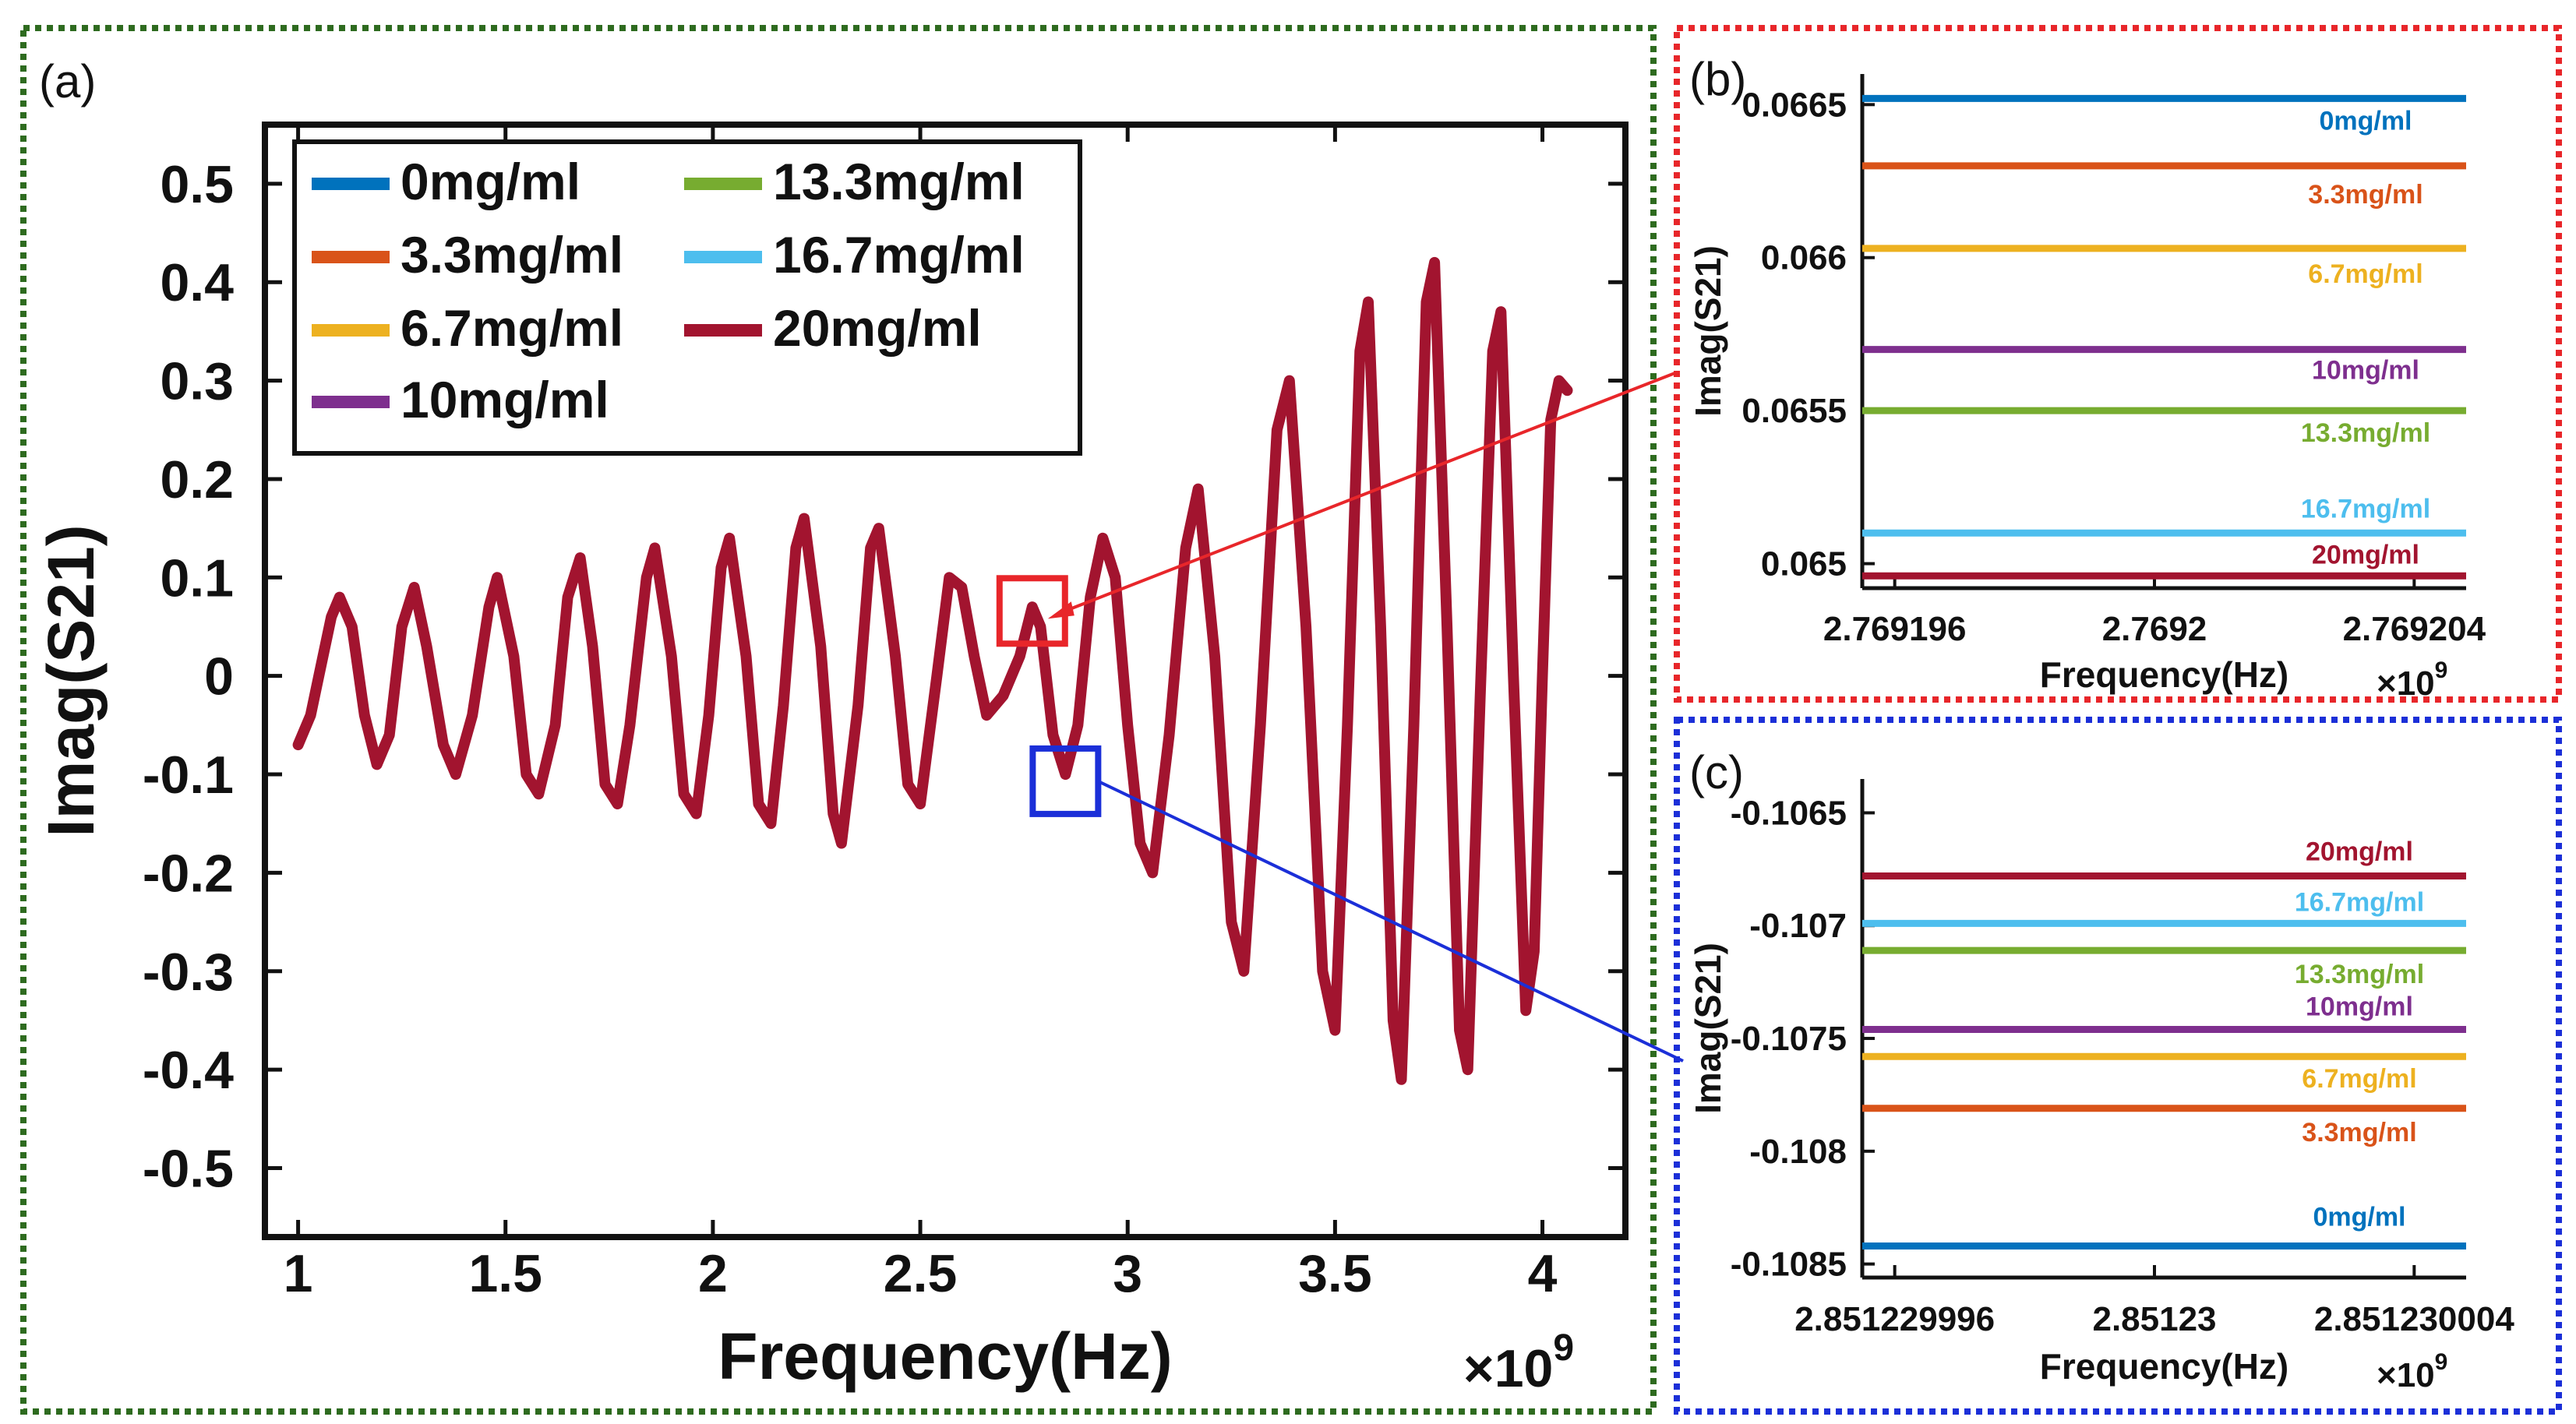 Image resolution: width=2576 pixels, height=1424 pixels. Describe the element at coordinates (1789, 1265) in the screenshot. I see `y-tick-label: -0.1085` at that location.